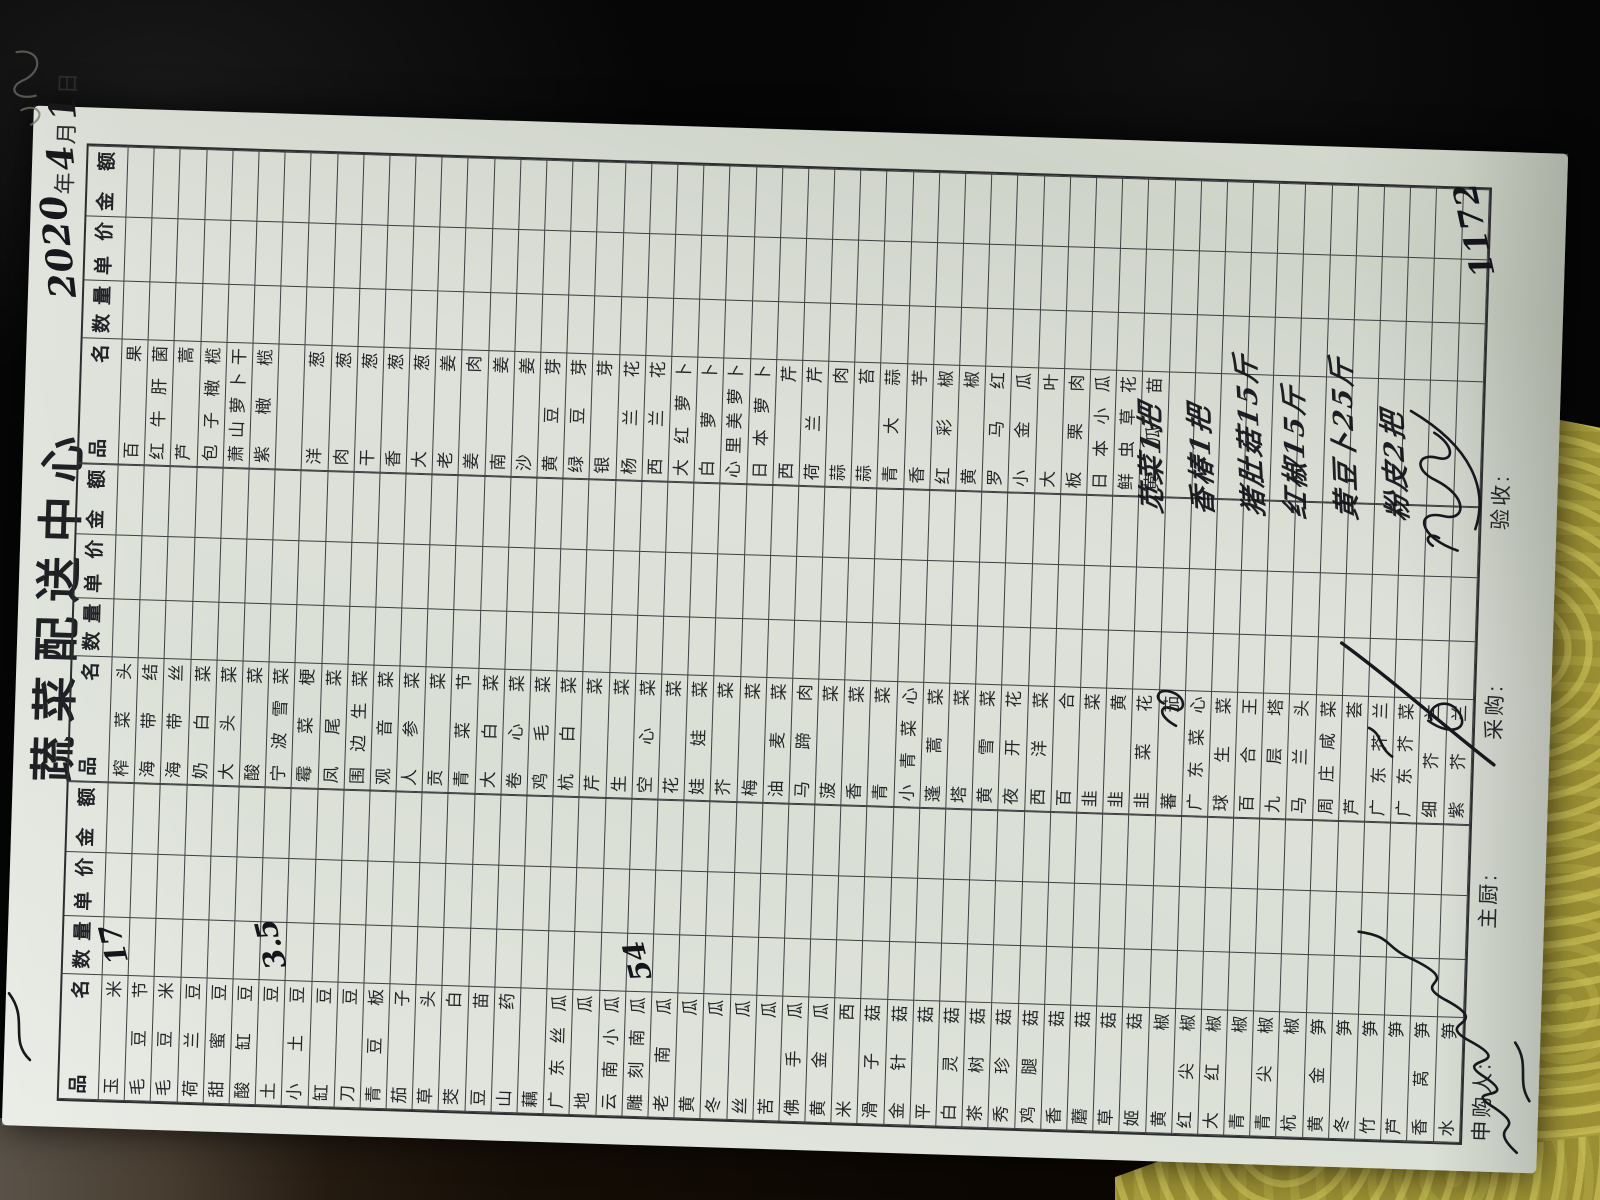  Describe the element at coordinates (604, 417) in the screenshot. I see `item-name-cell: 银芽` at that location.